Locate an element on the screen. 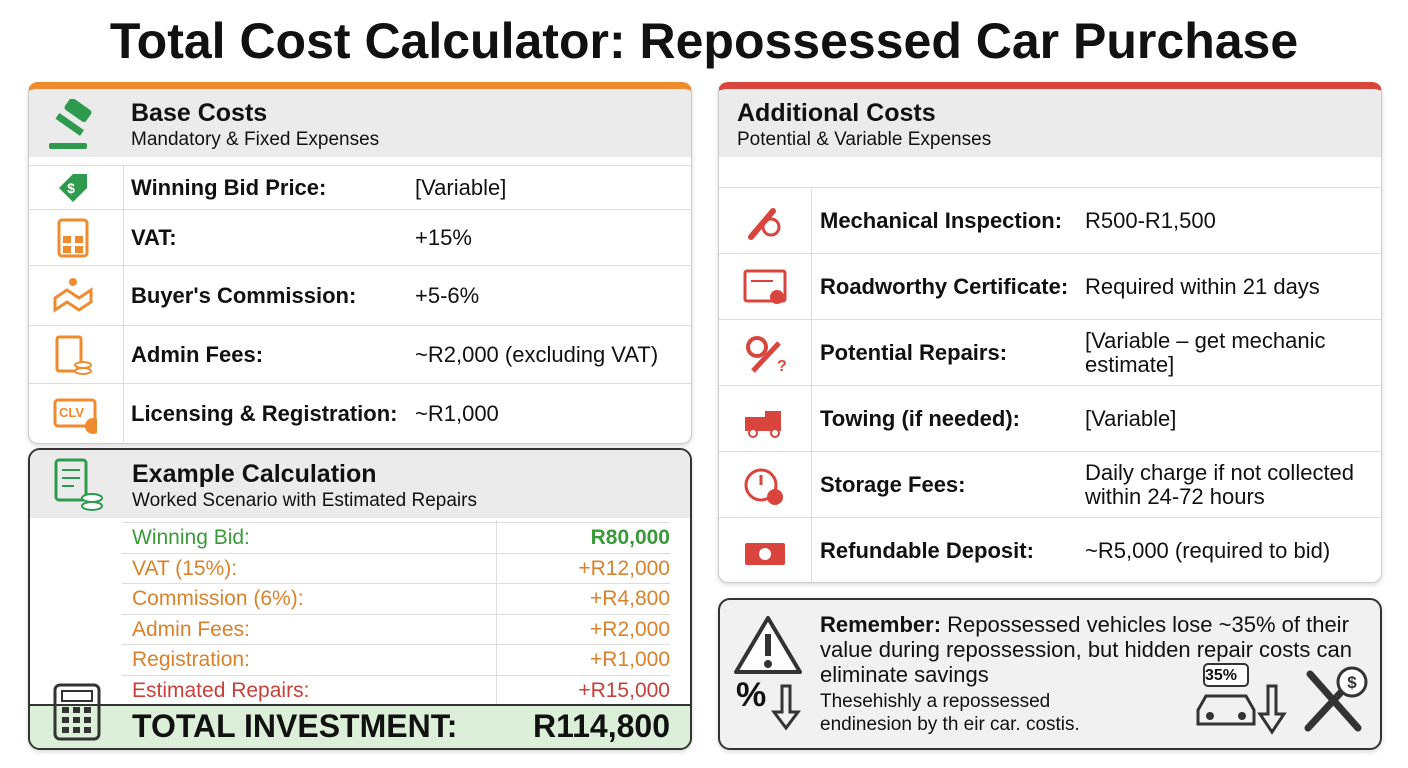 The image size is (1408, 768). cost-row: VAT: +15% is located at coordinates (360, 237).